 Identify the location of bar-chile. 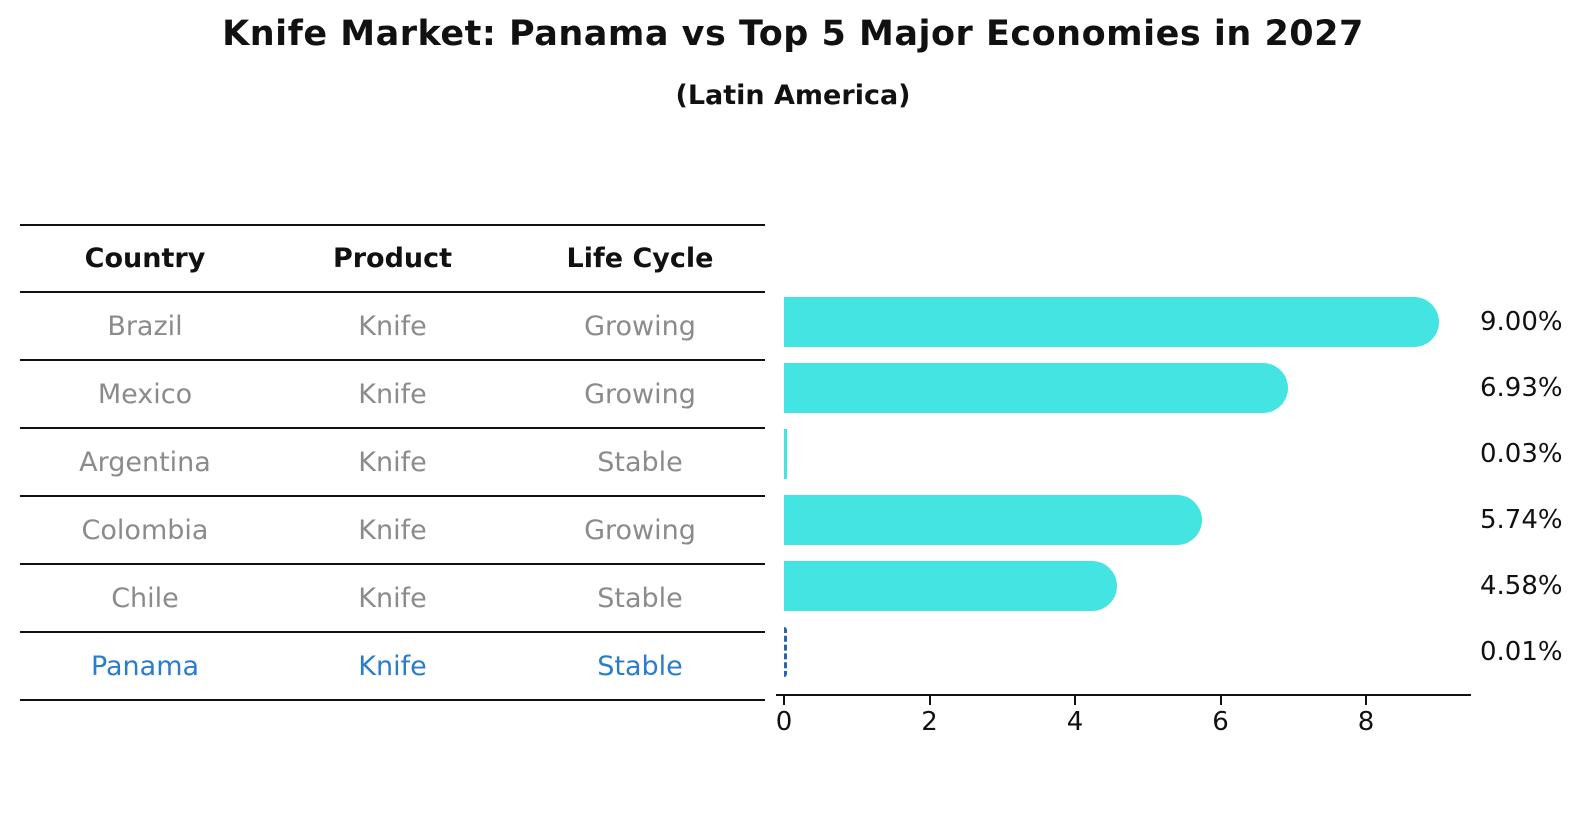
(951, 586).